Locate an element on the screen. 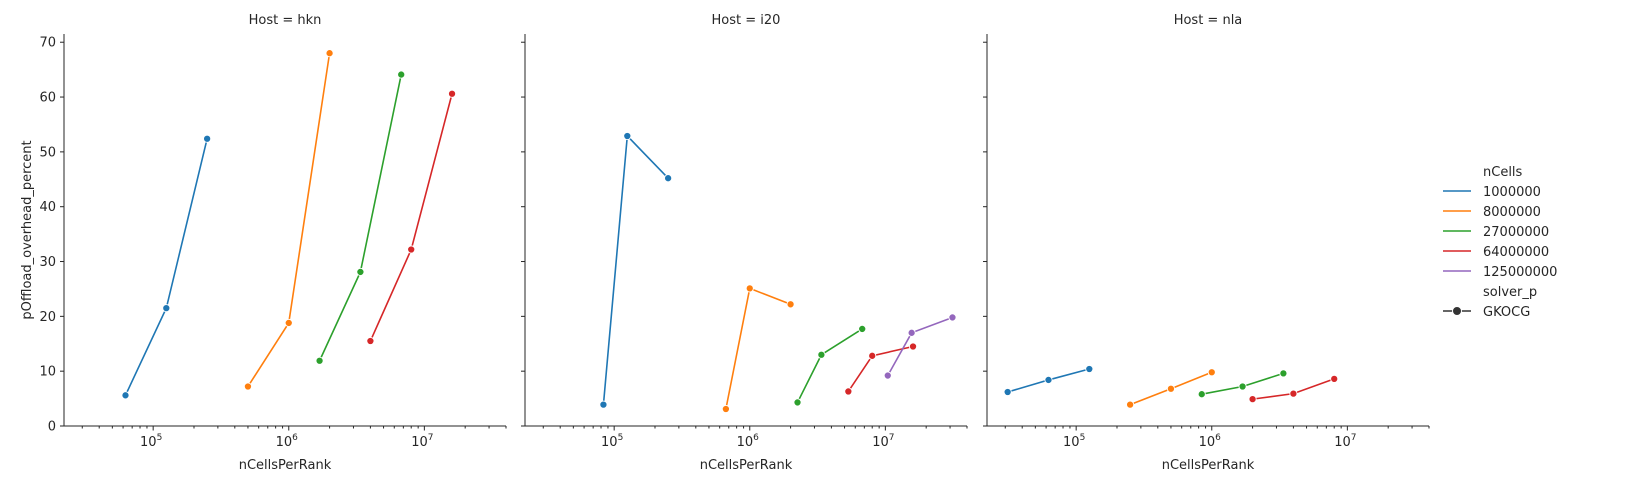 This screenshot has width=1628, height=500. y-tick-label: 50 is located at coordinates (47, 152).